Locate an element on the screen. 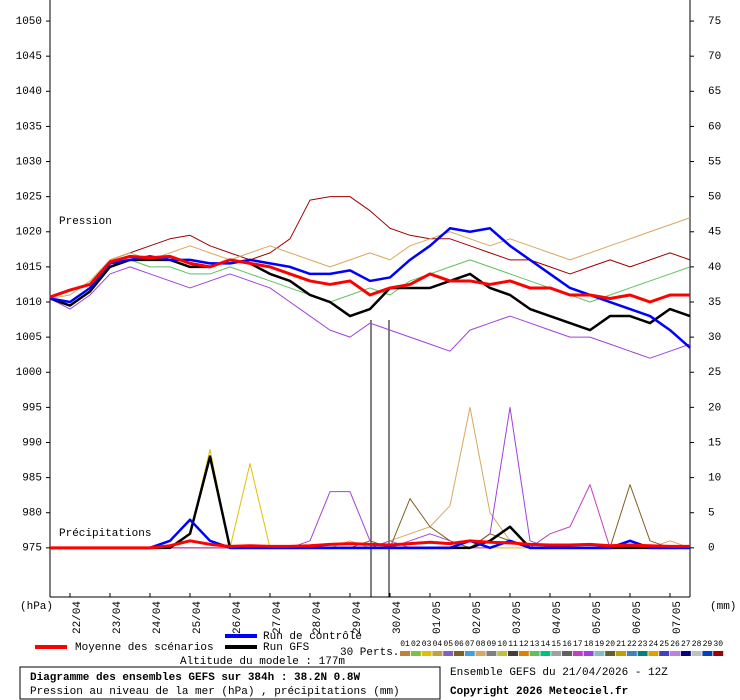 Image resolution: width=740 pixels, height=700 pixels. perts-label: 30 Perts. is located at coordinates (369, 653).